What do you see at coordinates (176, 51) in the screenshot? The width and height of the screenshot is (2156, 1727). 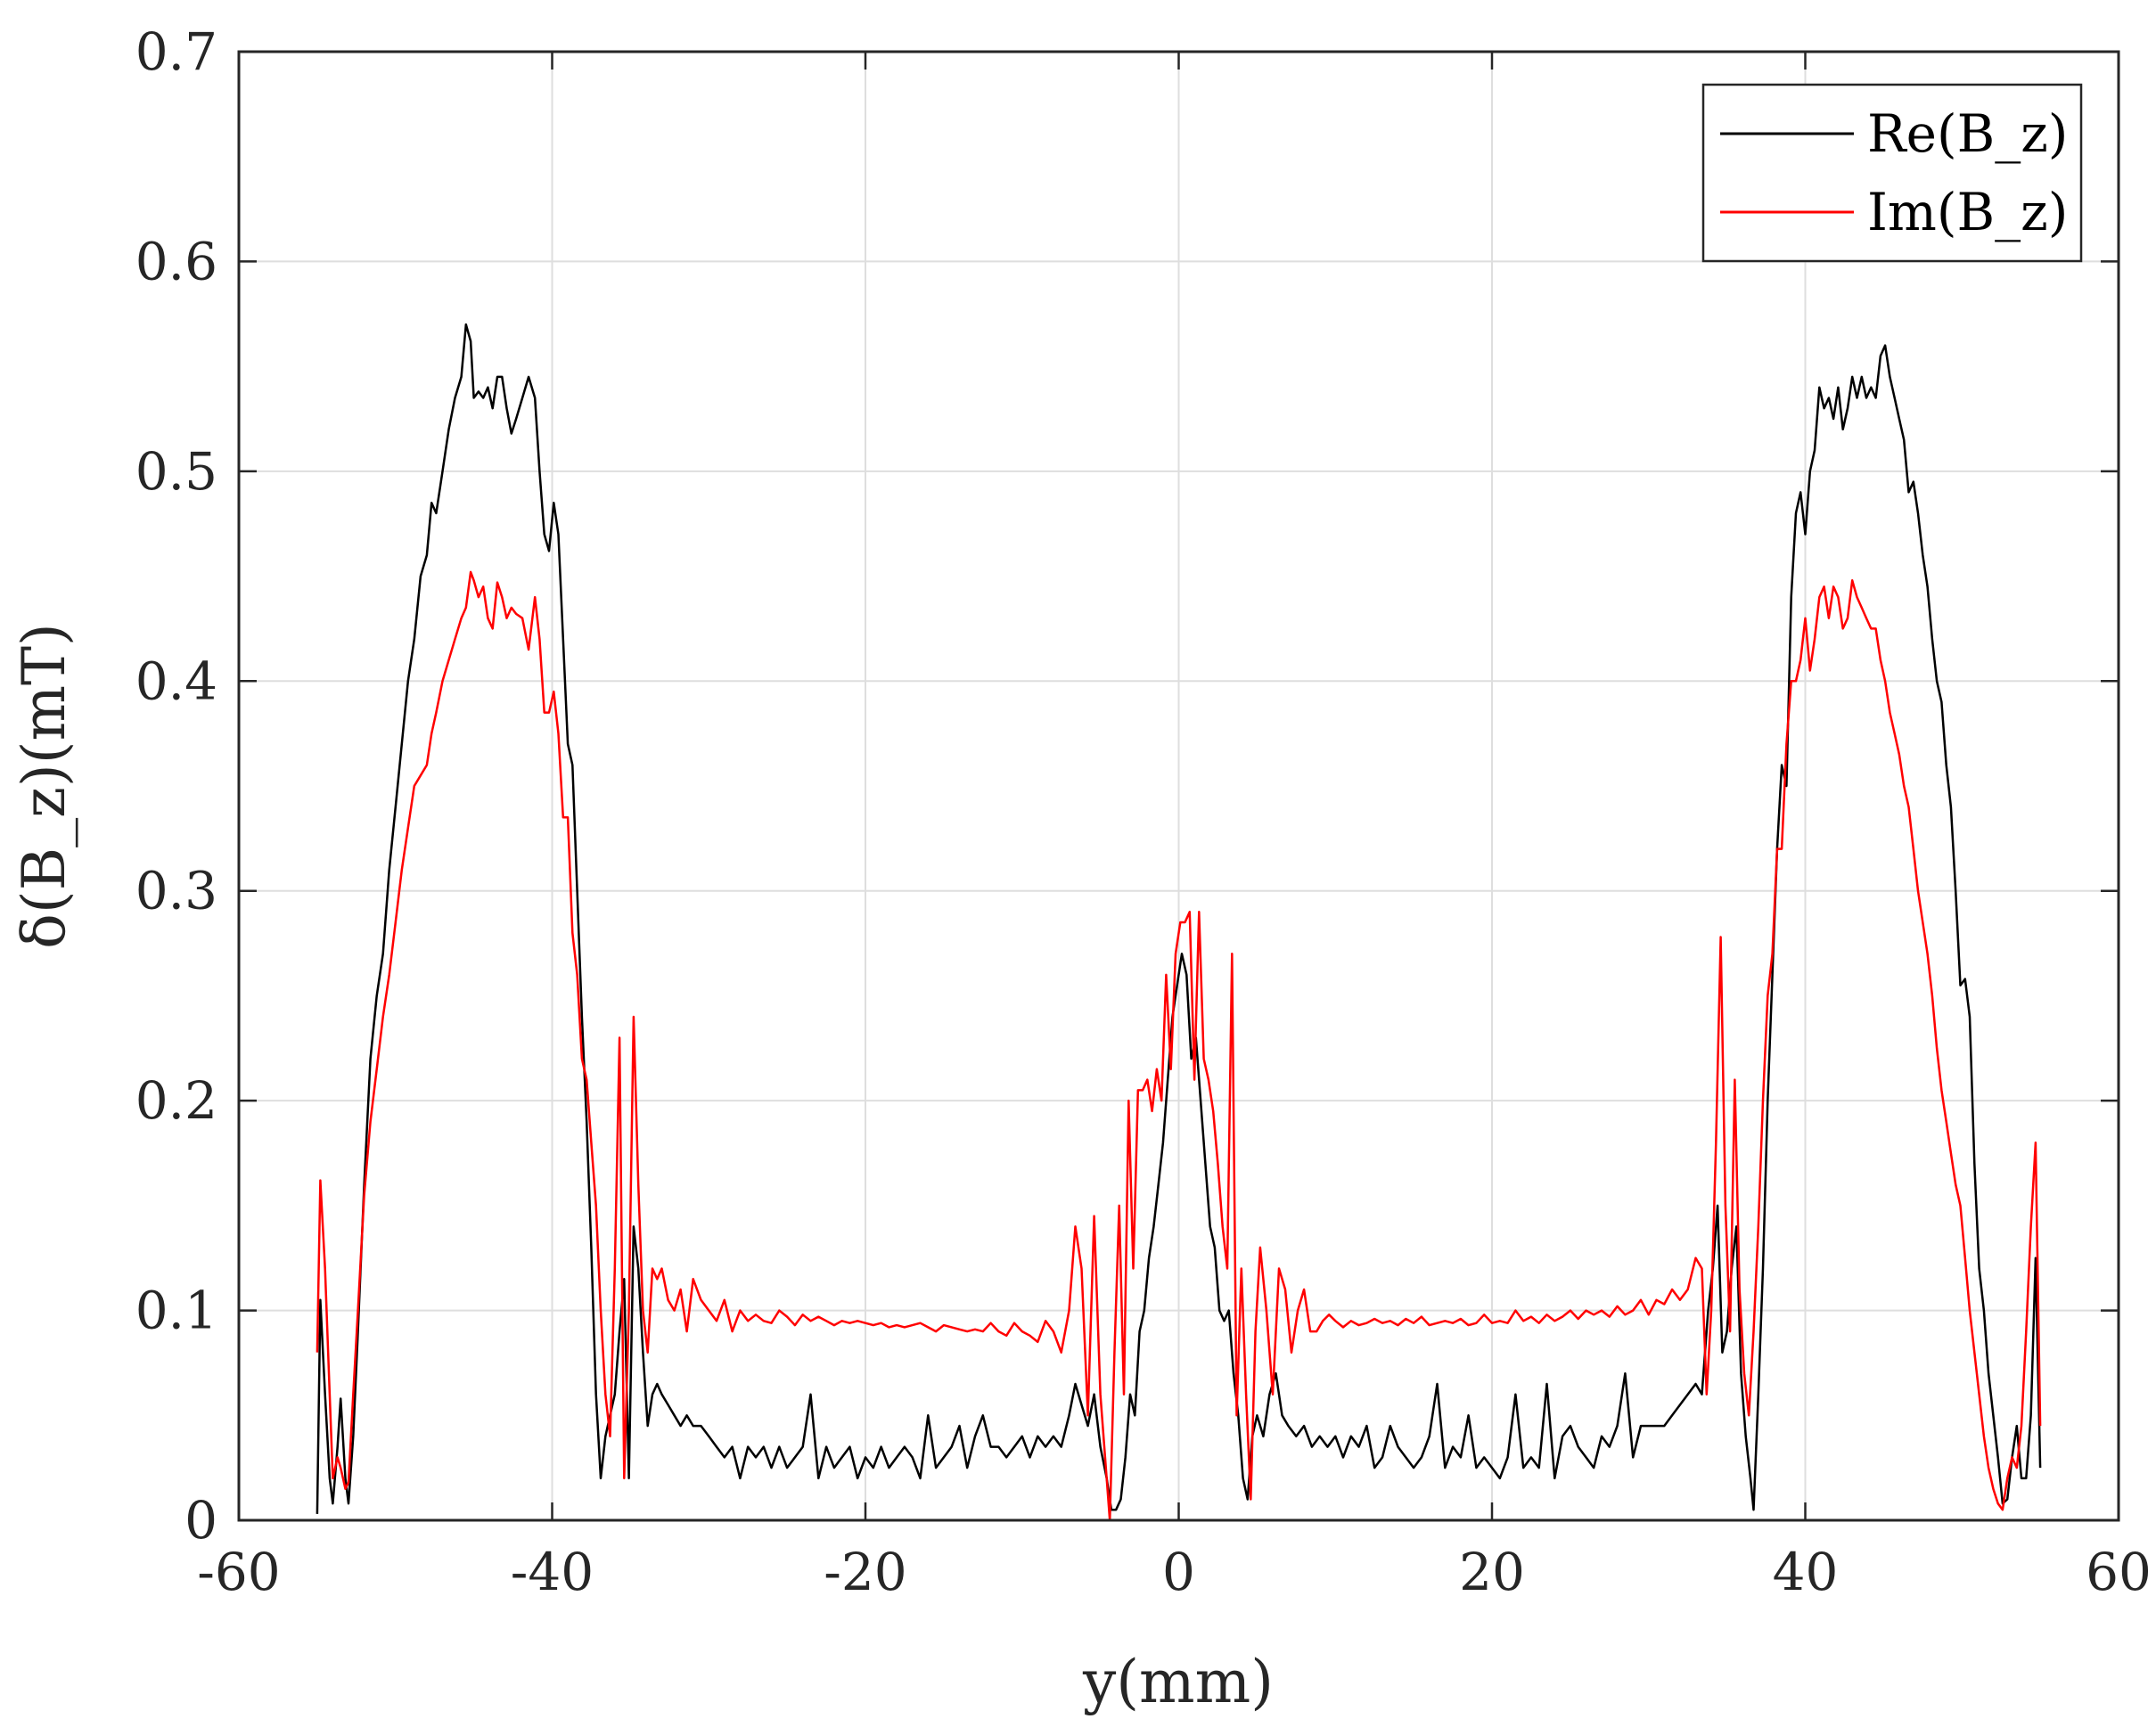 I see `y-tick-label: 0.7` at bounding box center [176, 51].